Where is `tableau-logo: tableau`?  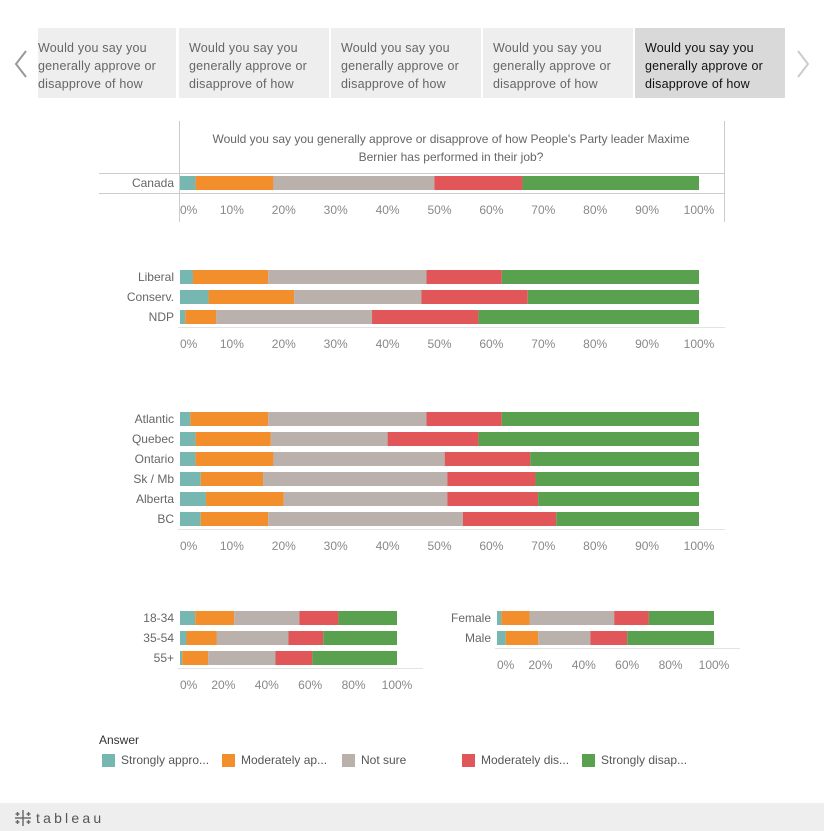
tableau-logo: tableau is located at coordinates (59, 818).